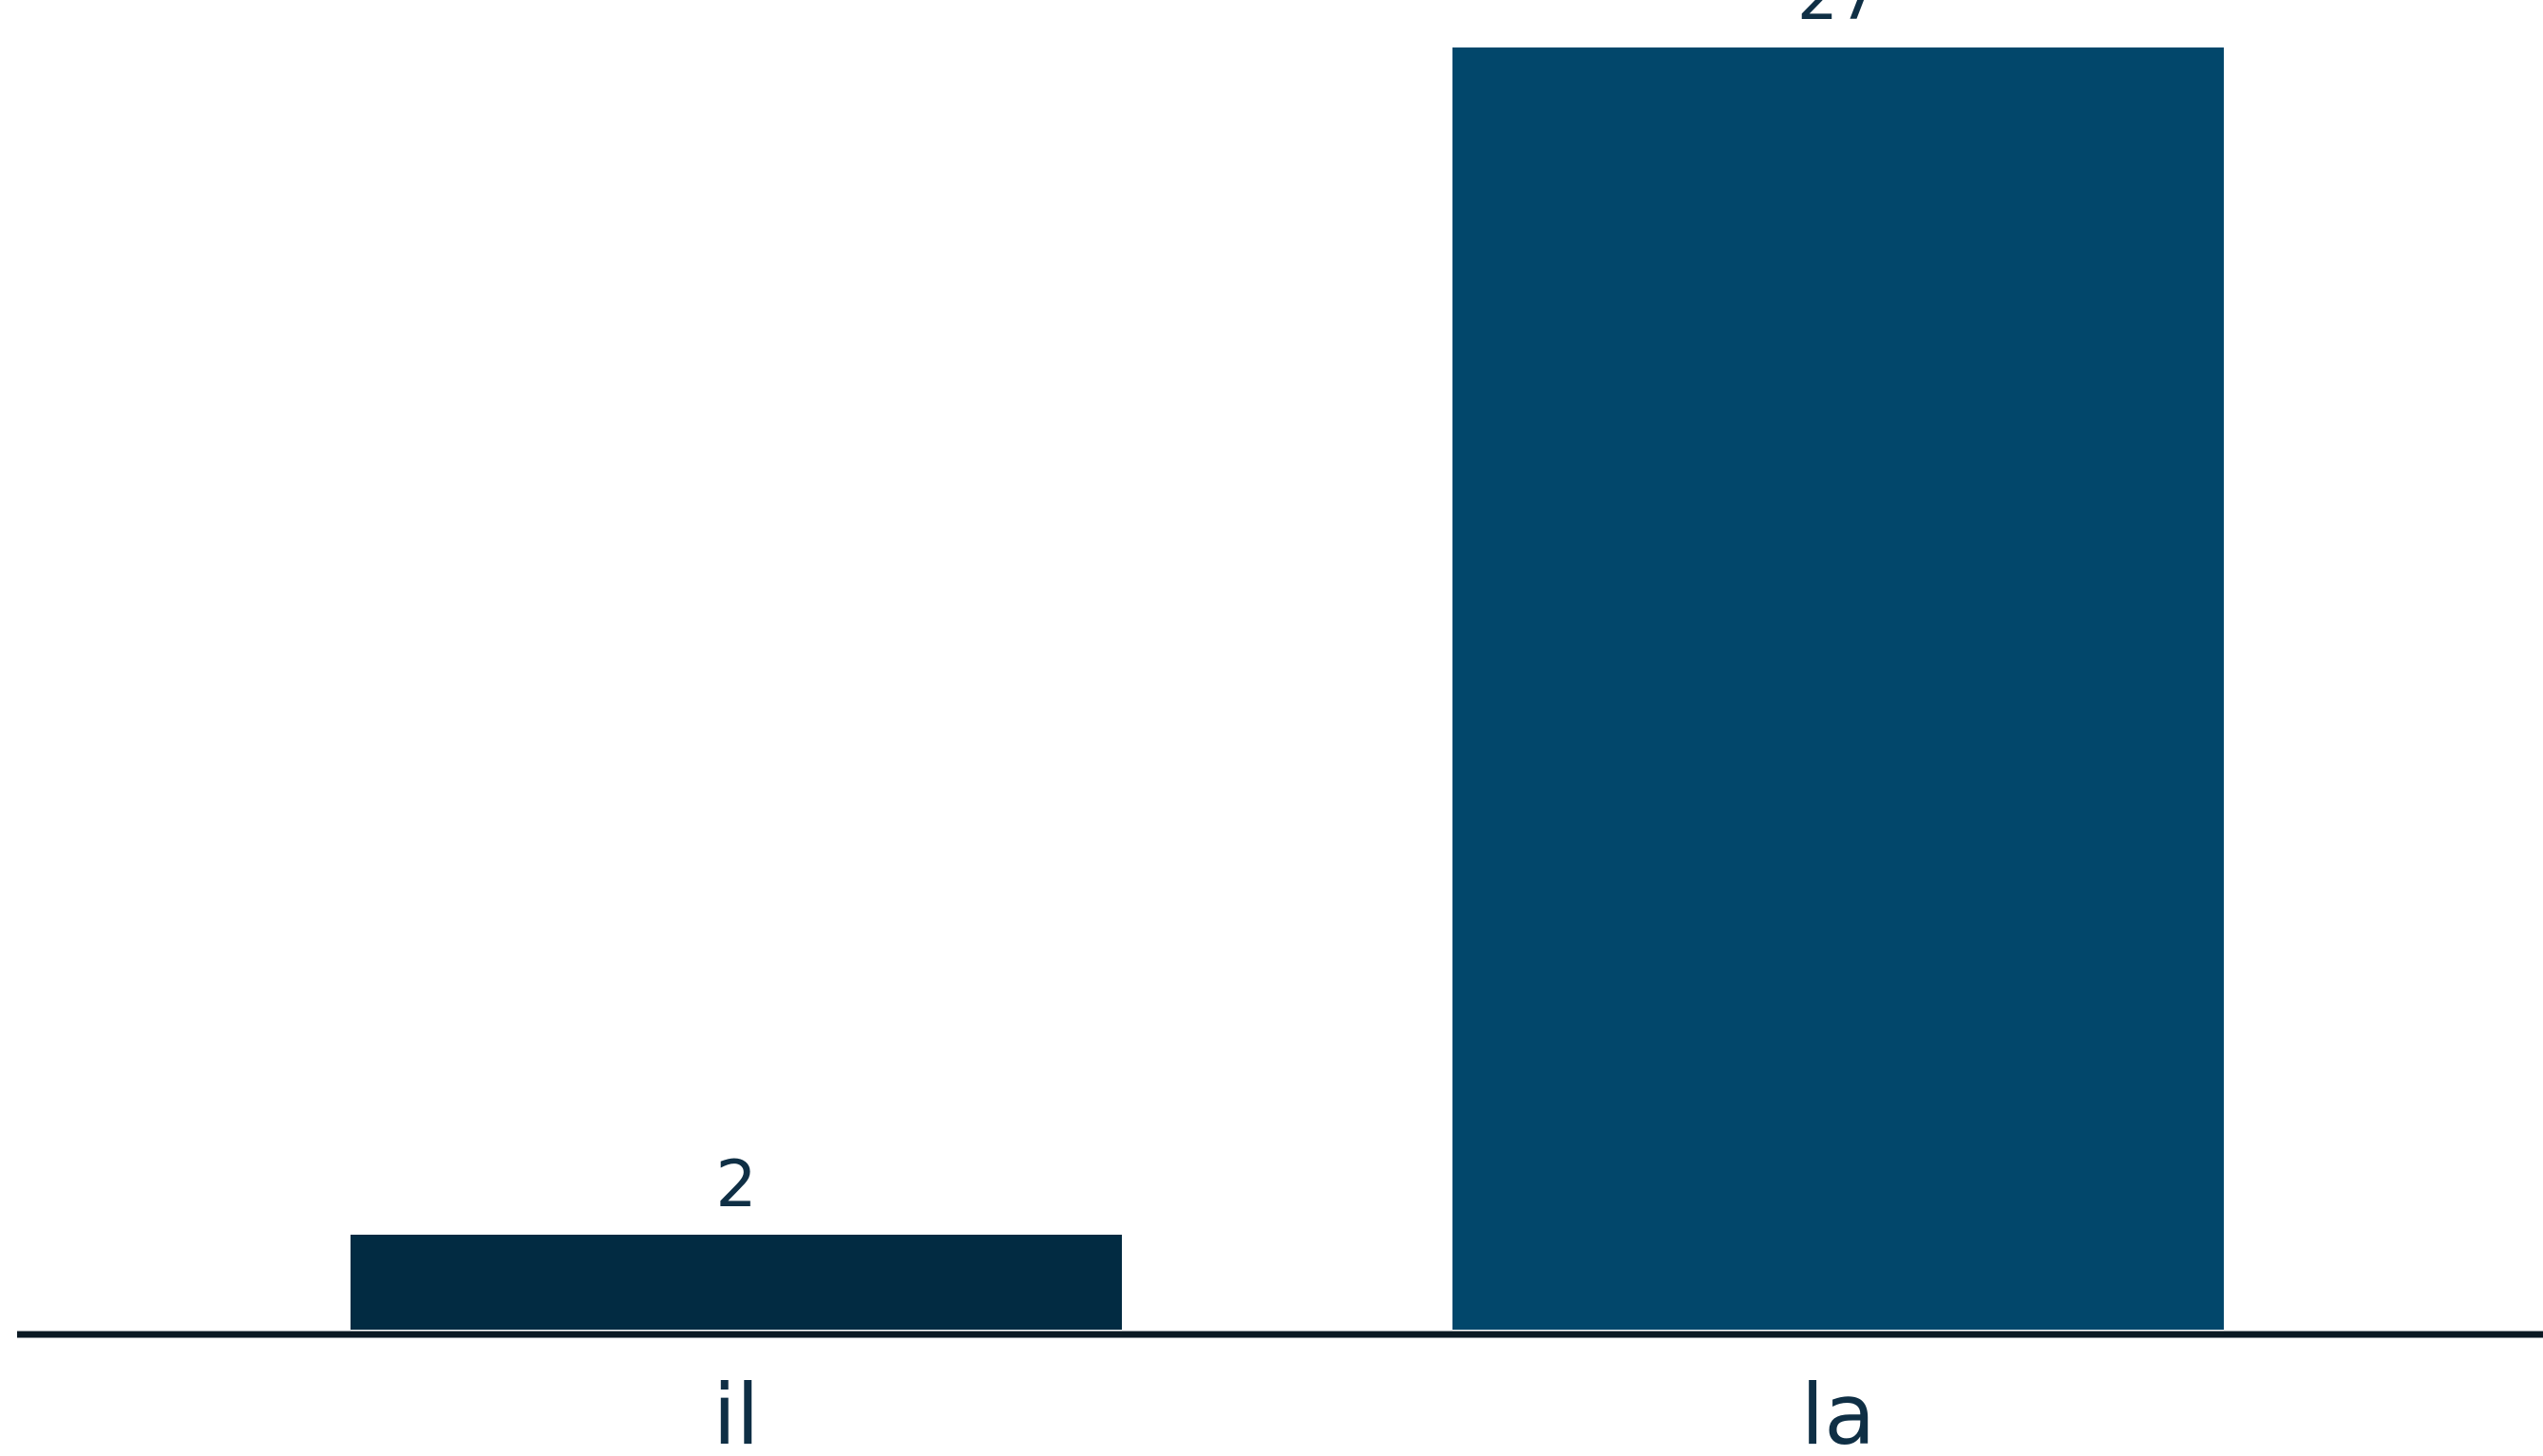 The height and width of the screenshot is (1456, 2543). Describe the element at coordinates (736, 1411) in the screenshot. I see `x-tick-label-il: il` at that location.